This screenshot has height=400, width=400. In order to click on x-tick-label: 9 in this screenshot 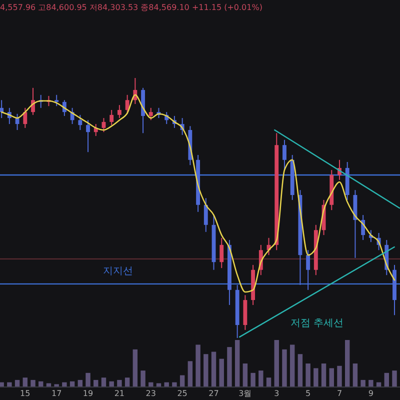, I will do `click(371, 393)`.